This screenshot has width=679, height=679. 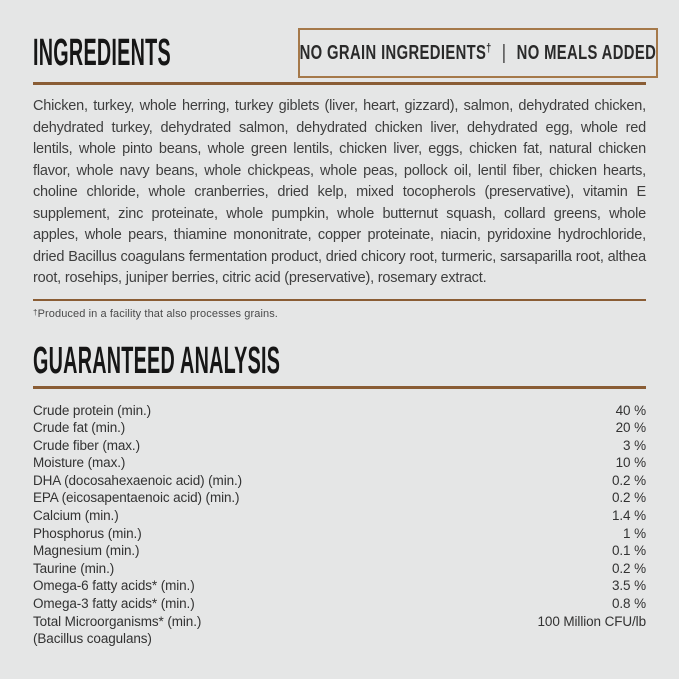 What do you see at coordinates (339, 586) in the screenshot?
I see `analysis-row: Omega-6 fatty acids* (min.) 3.5 %` at bounding box center [339, 586].